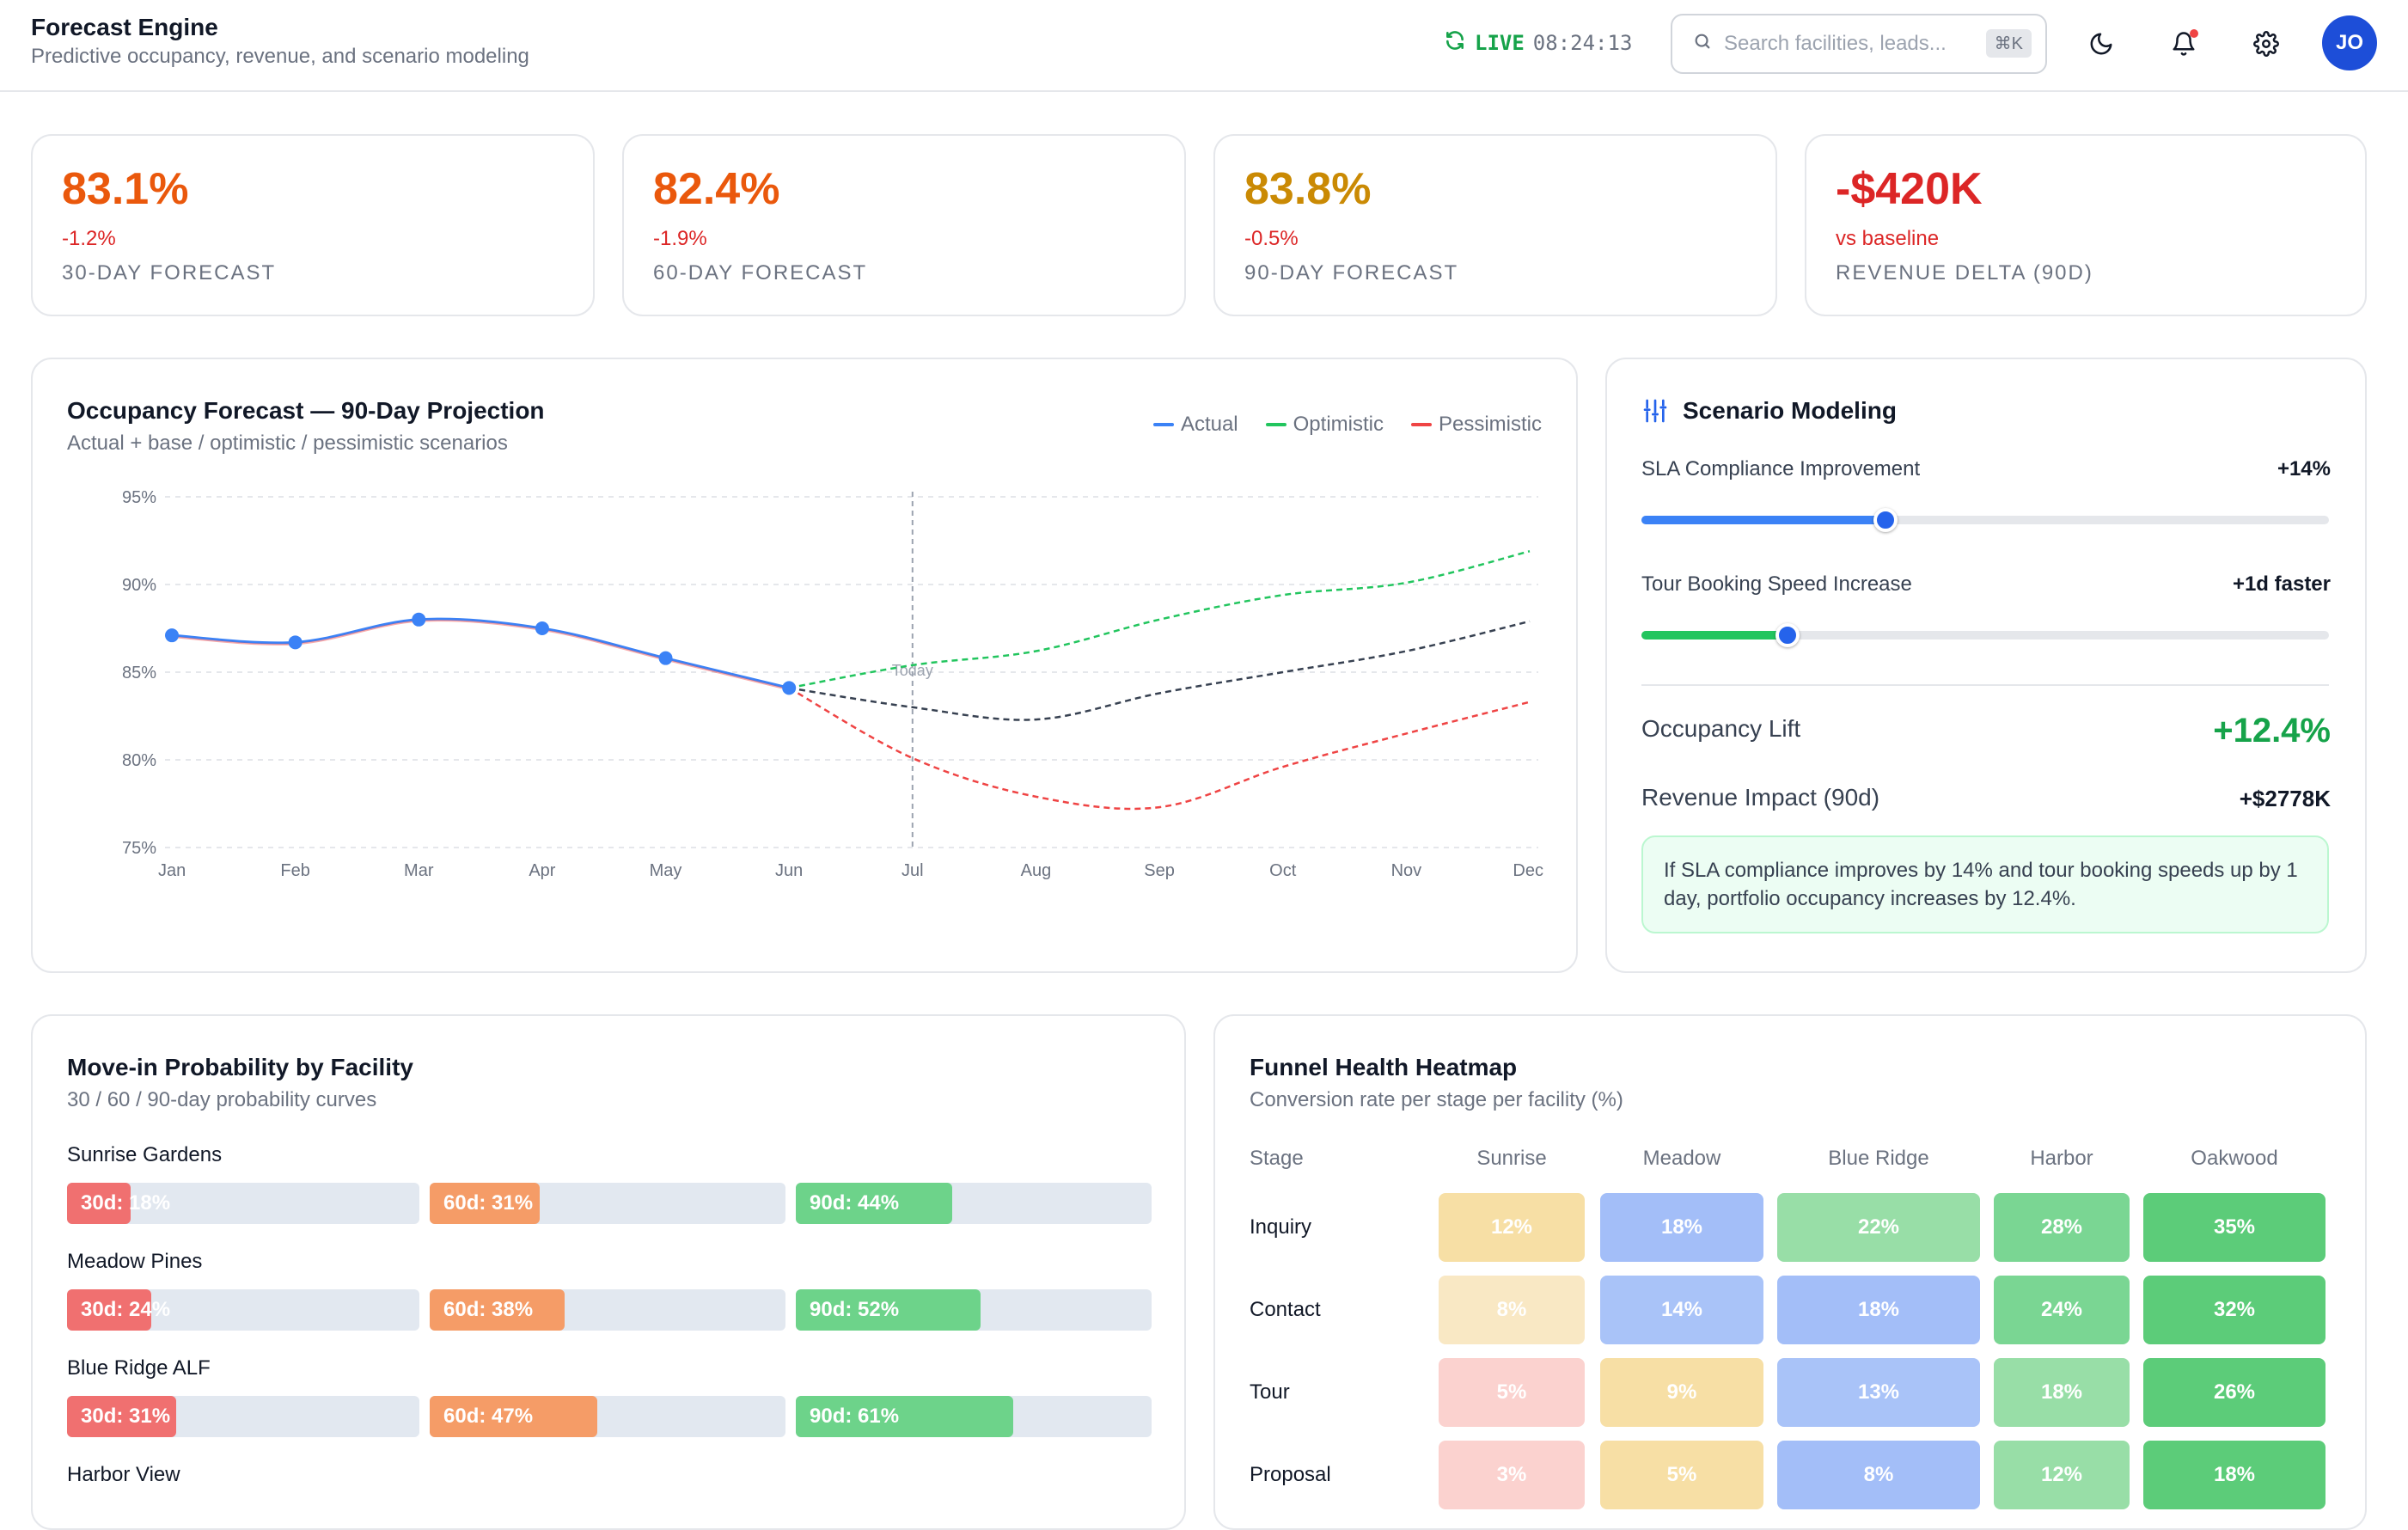 Image resolution: width=2408 pixels, height=1530 pixels. What do you see at coordinates (1281, 1227) in the screenshot?
I see `heatmap-stage: Inquiry` at bounding box center [1281, 1227].